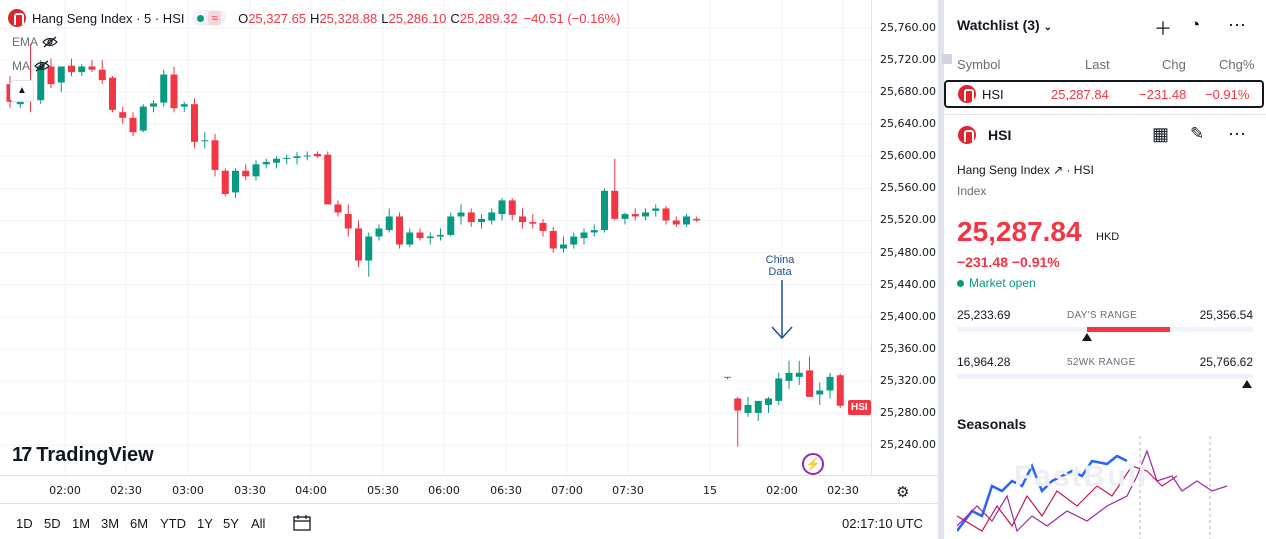 The image size is (1266, 539). I want to click on watchlist-row: HSI 25,287.84 −231.48 −0.91%, so click(1104, 94).